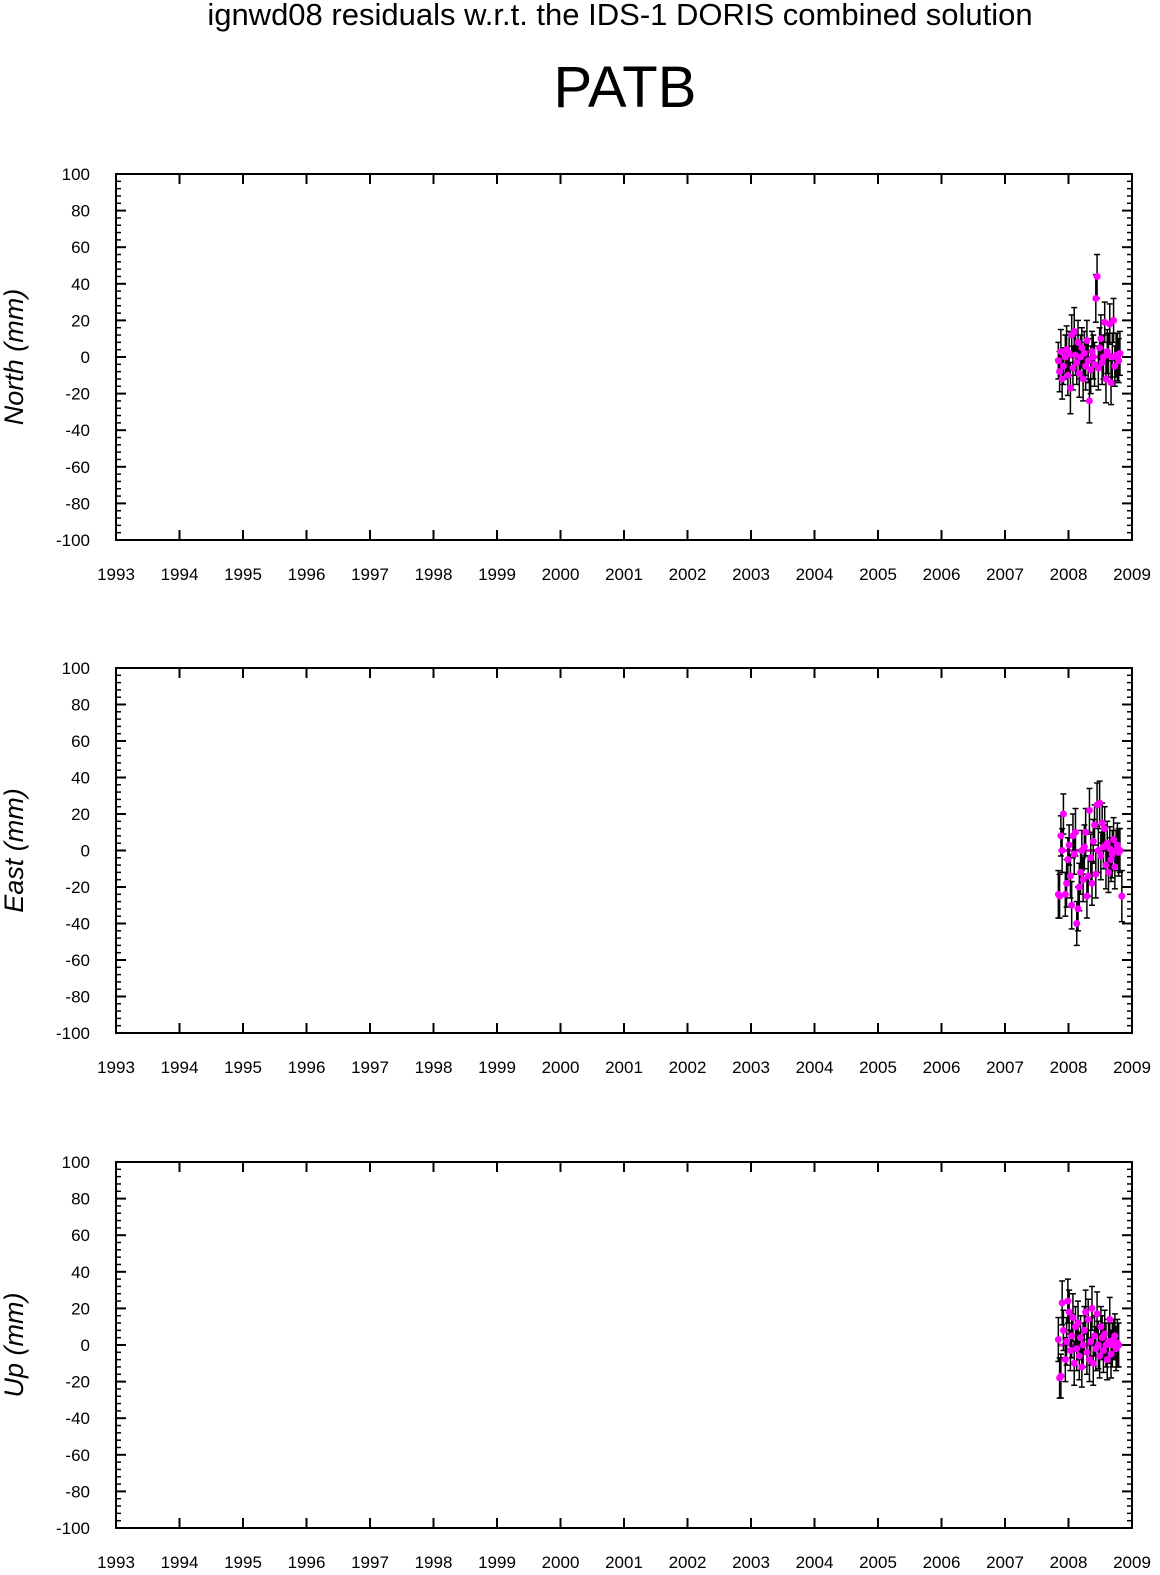 The image size is (1160, 1575). What do you see at coordinates (1069, 1562) in the screenshot?
I see `x-tick-label: 2008` at bounding box center [1069, 1562].